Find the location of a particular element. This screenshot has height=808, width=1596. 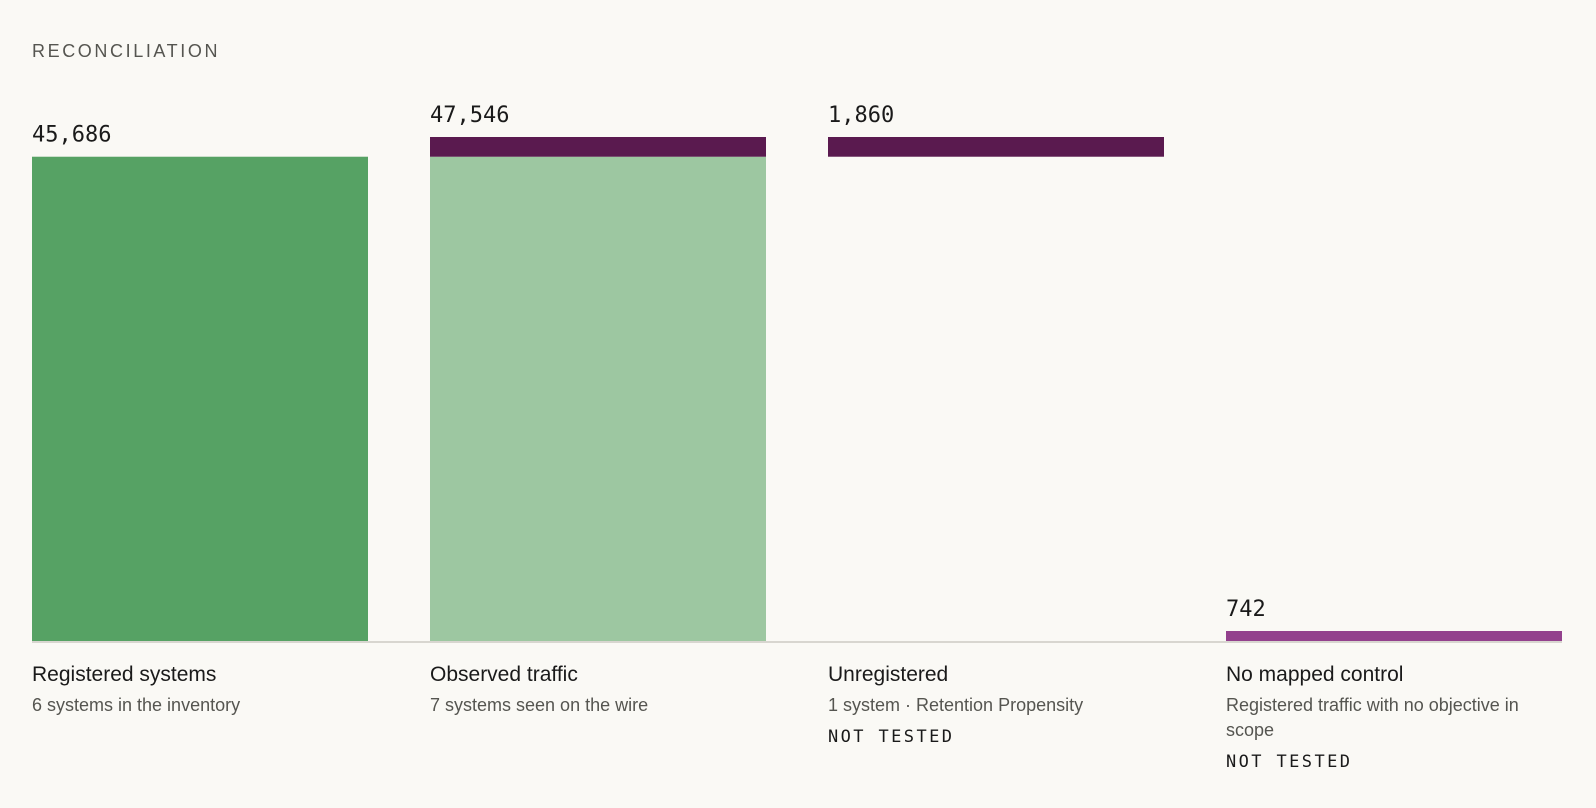

value-label-observed-traffic: 47,546 is located at coordinates (469, 115).